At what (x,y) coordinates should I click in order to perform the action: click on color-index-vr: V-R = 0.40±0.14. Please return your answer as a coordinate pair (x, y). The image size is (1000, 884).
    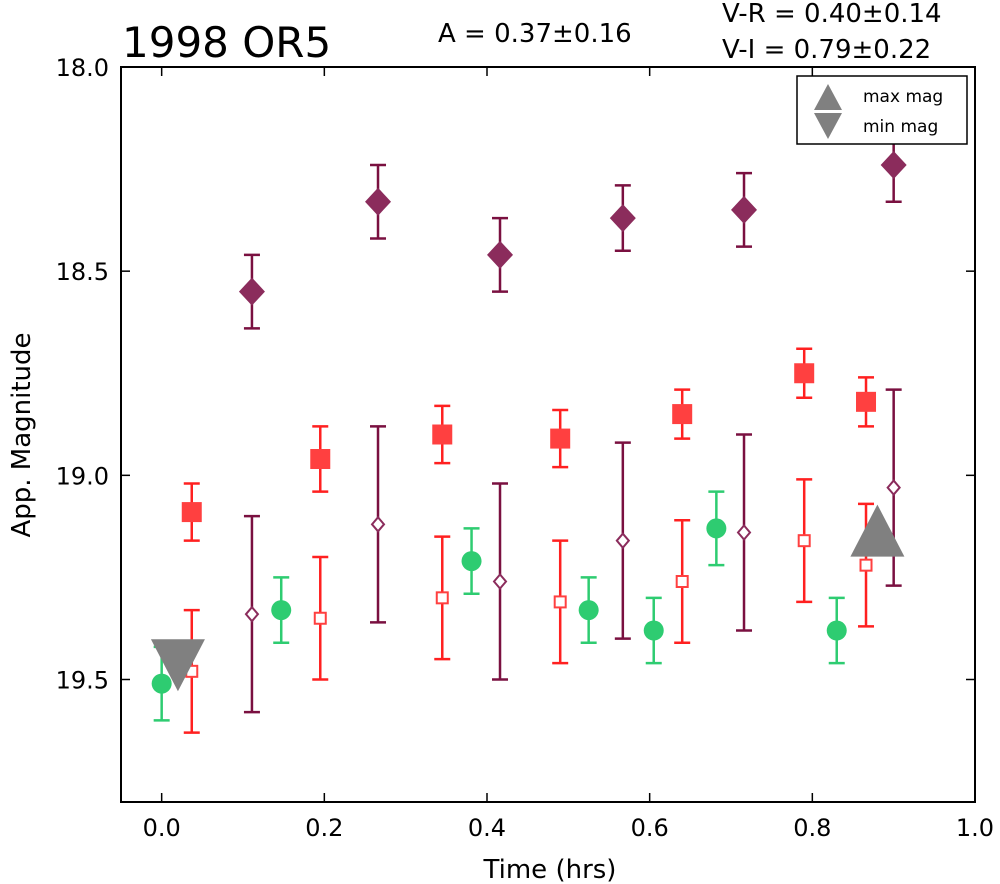
    Looking at the image, I should click on (832, 14).